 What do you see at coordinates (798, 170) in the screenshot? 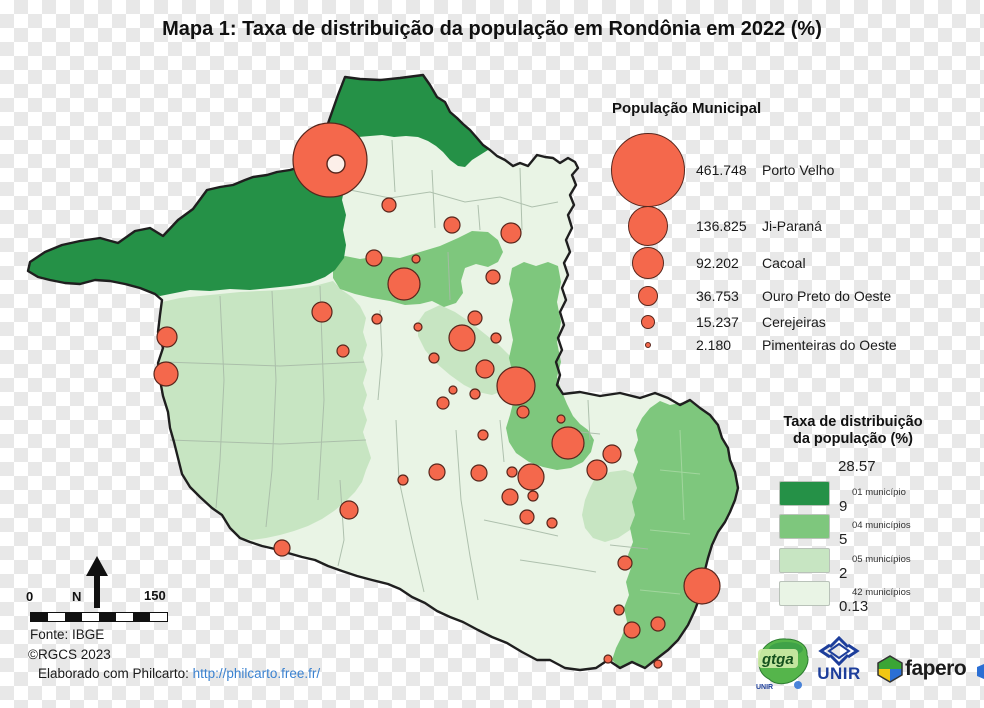
I see `legend-municipality-name: Porto Velho` at bounding box center [798, 170].